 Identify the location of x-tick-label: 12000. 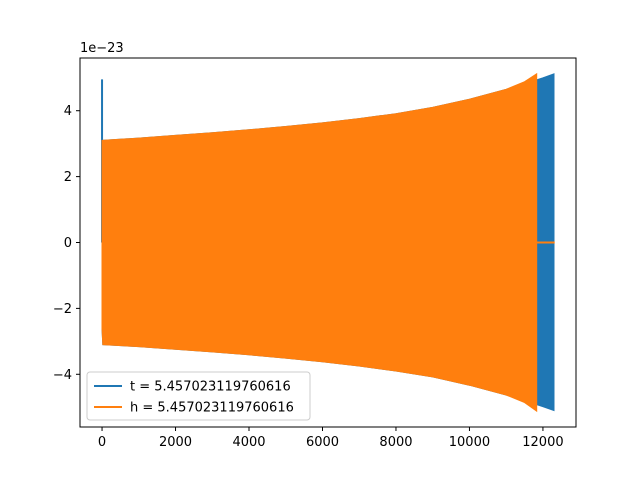
(542, 442).